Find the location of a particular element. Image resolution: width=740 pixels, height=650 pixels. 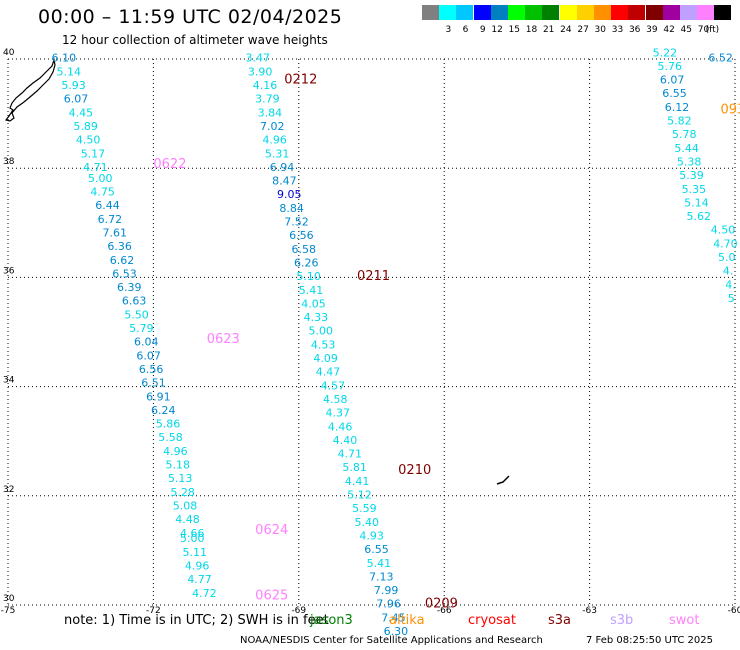

wave-height-value: 5.31 is located at coordinates (277, 153).